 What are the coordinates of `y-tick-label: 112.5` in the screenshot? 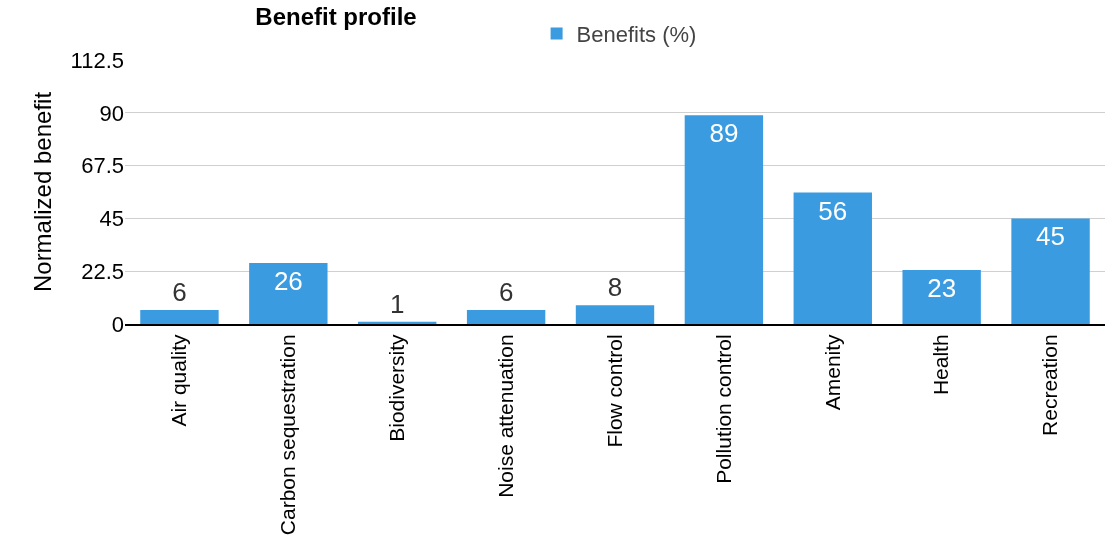 It's located at (97, 60).